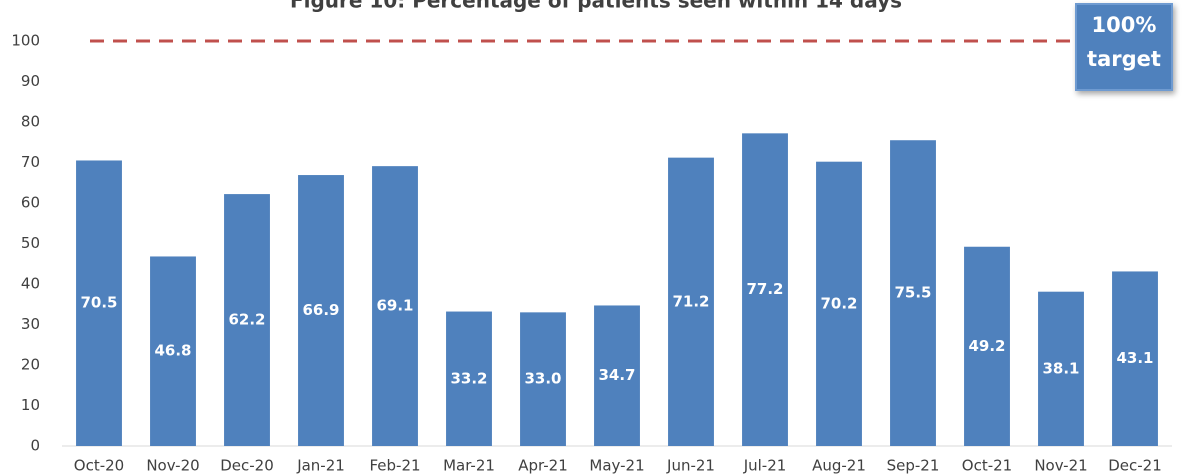 Image resolution: width=1192 pixels, height=475 pixels. What do you see at coordinates (616, 466) in the screenshot?
I see `x-tick-label: May-21` at bounding box center [616, 466].